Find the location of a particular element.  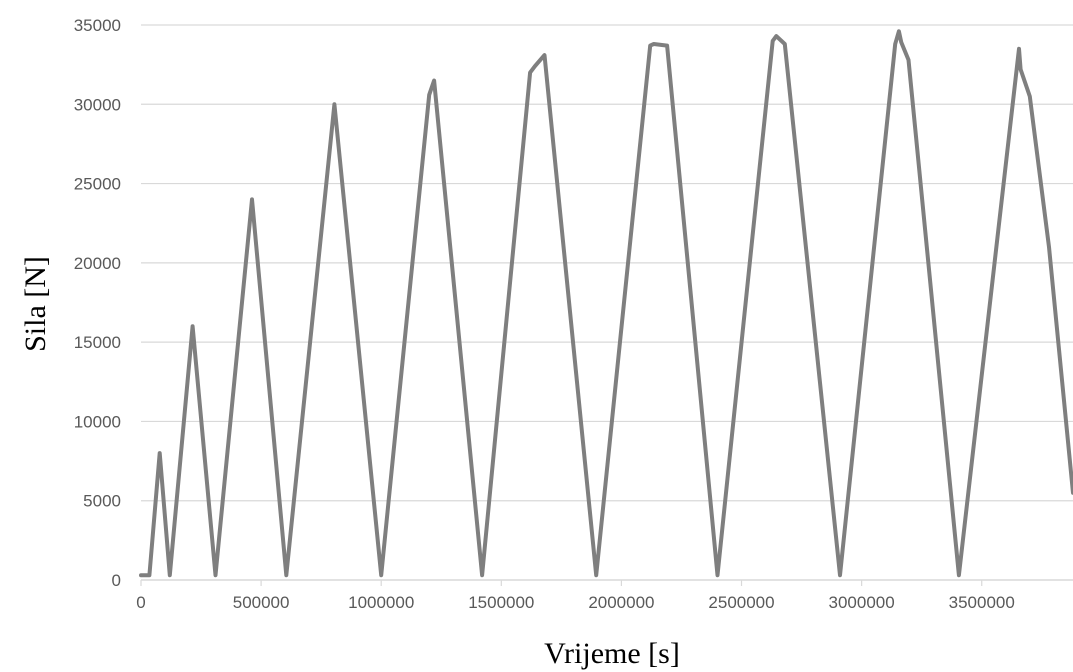

x-tick-label: 500000 is located at coordinates (261, 602).